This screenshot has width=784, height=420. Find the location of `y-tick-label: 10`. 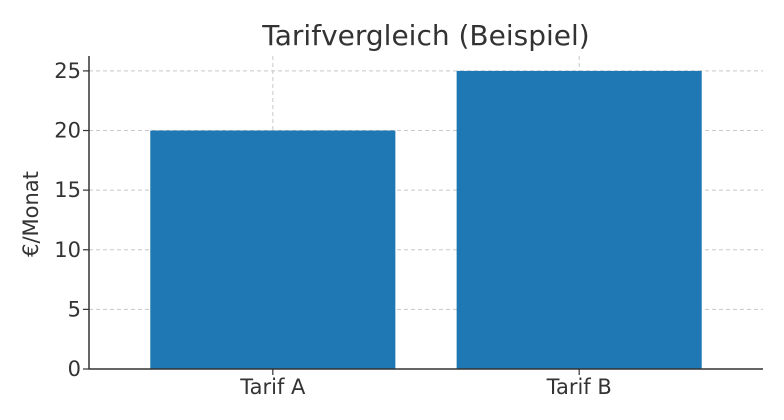

y-tick-label: 10 is located at coordinates (67, 250).